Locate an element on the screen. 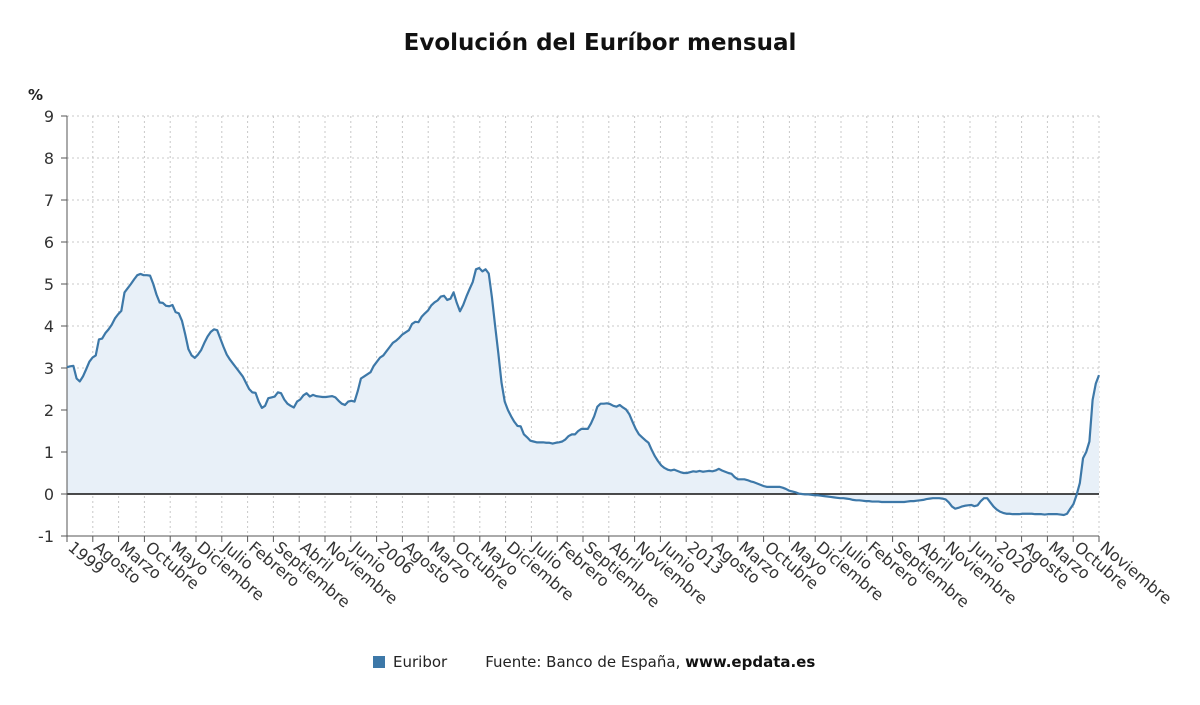 The image size is (1200, 705). y-tick-label: 8 is located at coordinates (49, 158).